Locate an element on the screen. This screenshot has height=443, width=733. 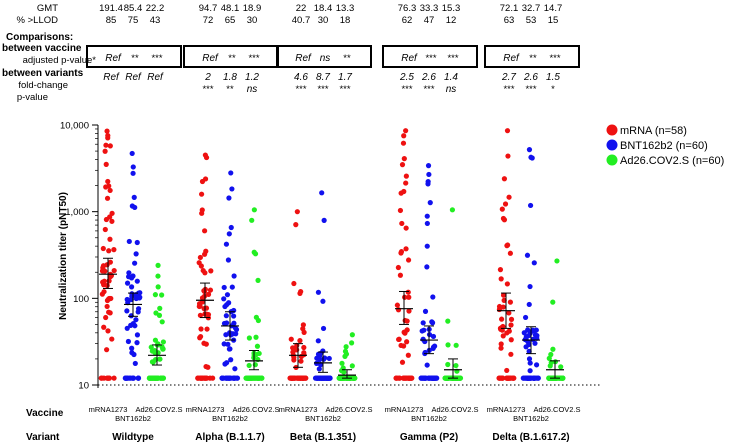
fold-change-value: 1.7 is located at coordinates (345, 77).